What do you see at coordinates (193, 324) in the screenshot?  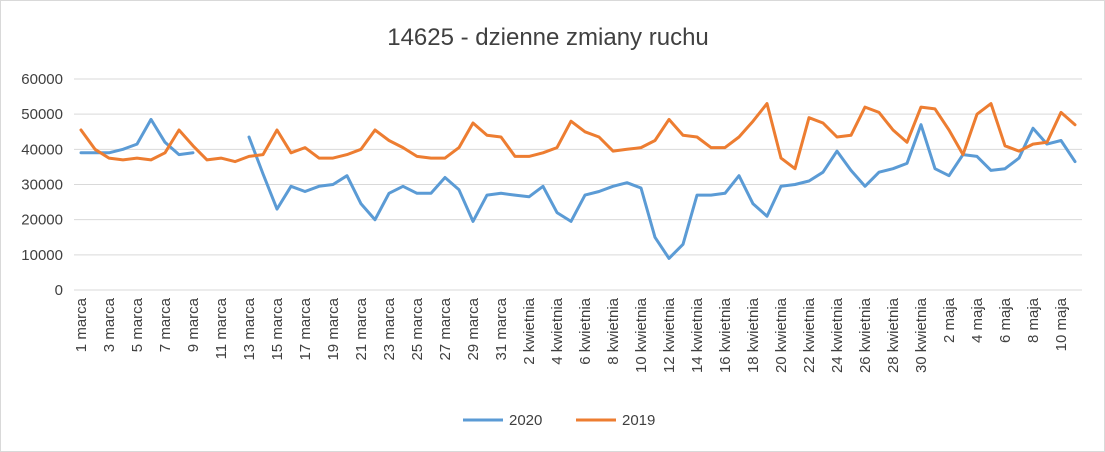 I see `x-tick-label: 9 marca` at bounding box center [193, 324].